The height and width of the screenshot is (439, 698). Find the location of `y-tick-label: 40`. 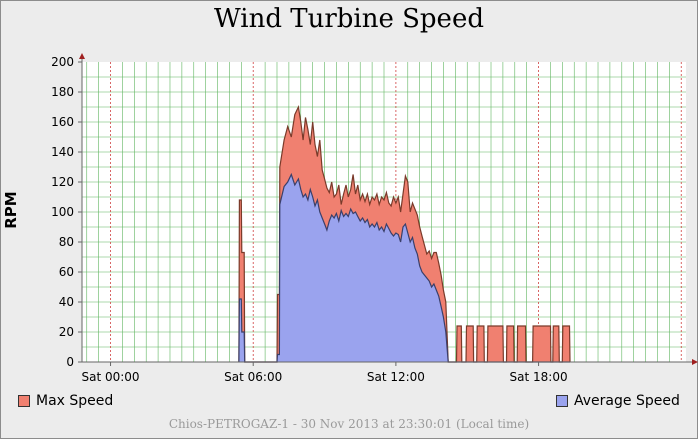

y-tick-label: 40 is located at coordinates (66, 302).